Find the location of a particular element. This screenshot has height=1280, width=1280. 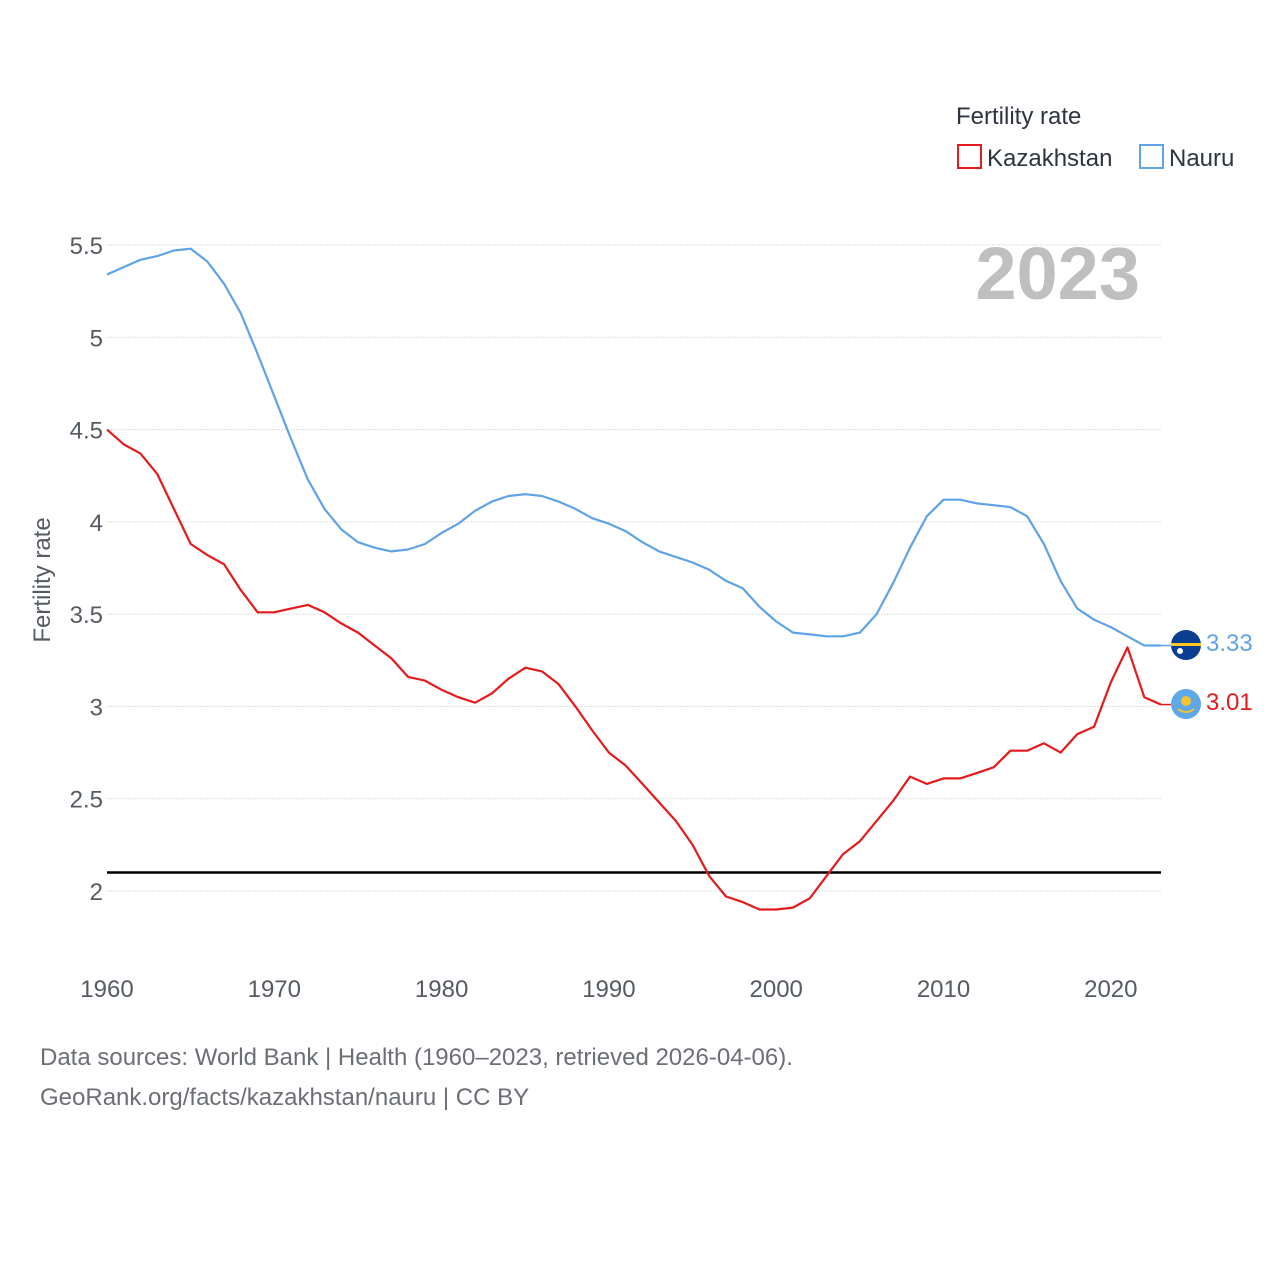

x-tick-label: 2010 is located at coordinates (943, 989).